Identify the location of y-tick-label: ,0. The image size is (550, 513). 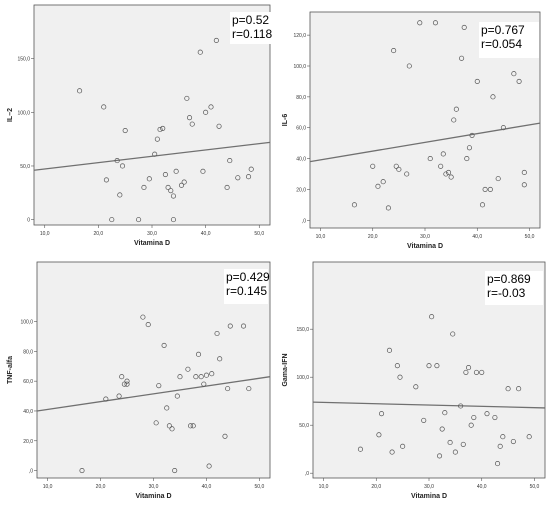
(307, 474).